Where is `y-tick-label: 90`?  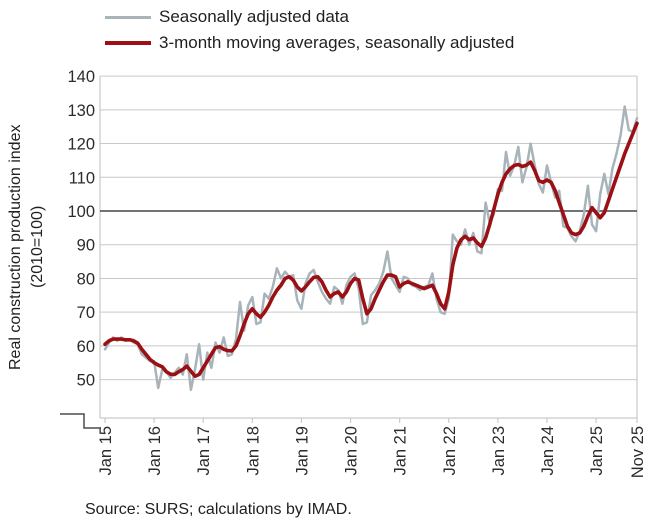 y-tick-label: 90 is located at coordinates (86, 246).